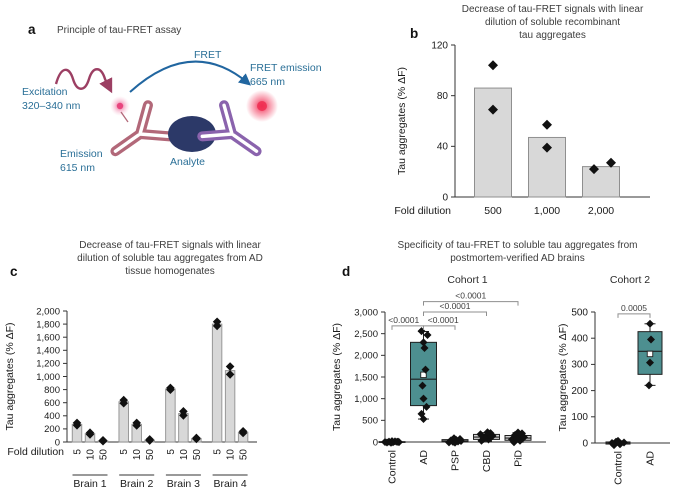 This screenshot has width=685, height=495. Describe the element at coordinates (579, 417) in the screenshot. I see `y-tick-label: 100` at that location.